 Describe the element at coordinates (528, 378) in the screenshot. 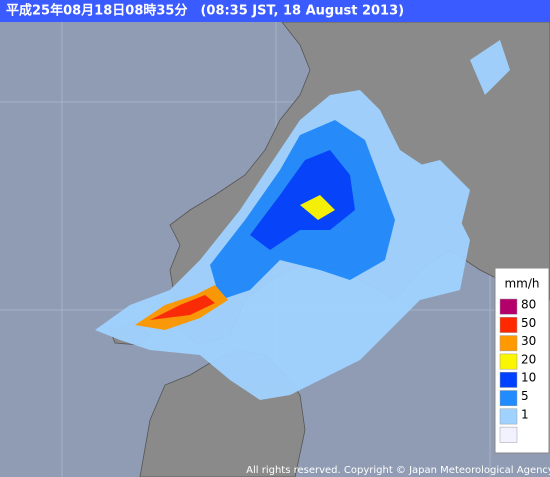

I see `legend-label: 10` at that location.